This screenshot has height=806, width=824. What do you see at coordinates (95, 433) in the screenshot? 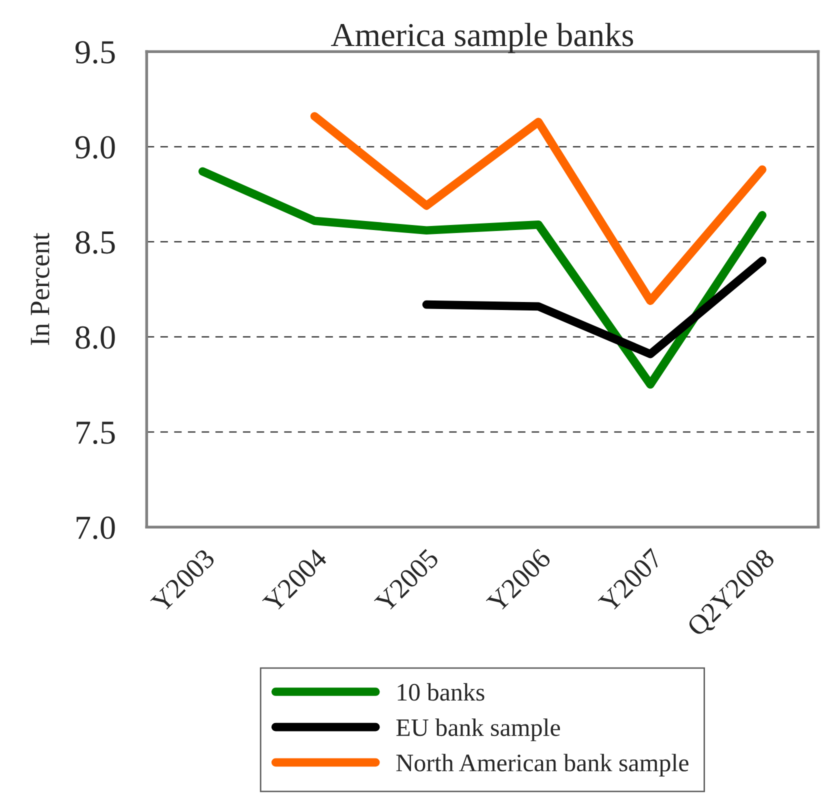
I see `y-tick-label: 7.5` at bounding box center [95, 433].